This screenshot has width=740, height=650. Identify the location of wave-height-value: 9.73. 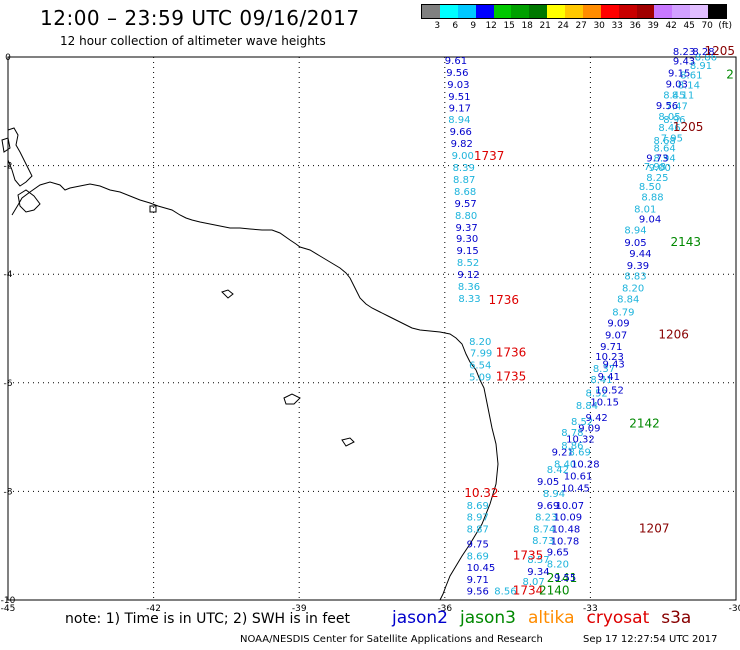
(657, 158).